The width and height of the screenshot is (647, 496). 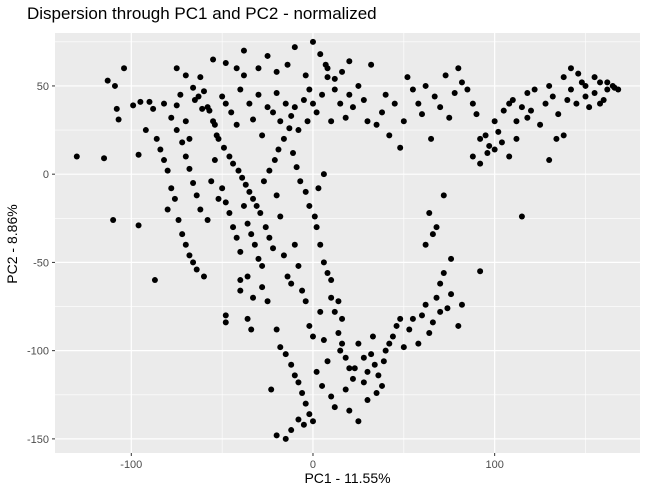 What do you see at coordinates (347, 478) in the screenshot?
I see `x-axis-label: PC1 - 11.55%` at bounding box center [347, 478].